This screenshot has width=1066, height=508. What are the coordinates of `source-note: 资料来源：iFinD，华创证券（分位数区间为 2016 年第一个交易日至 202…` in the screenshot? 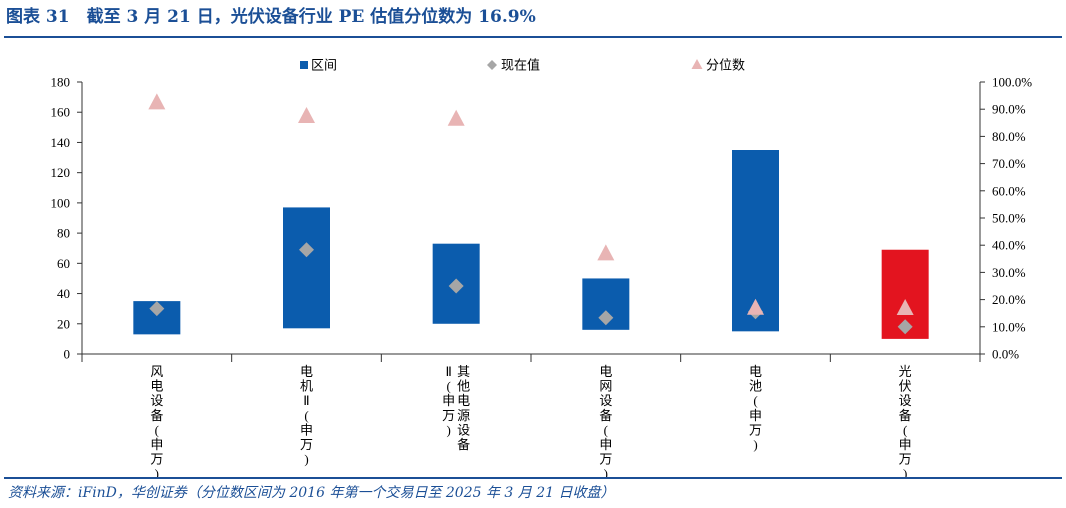 It's located at (311, 493).